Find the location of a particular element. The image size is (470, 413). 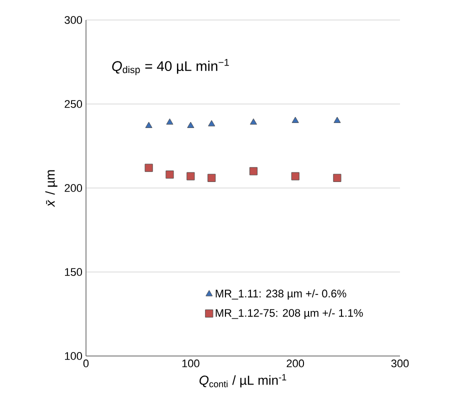

y-tick-label: 200 is located at coordinates (73, 188).